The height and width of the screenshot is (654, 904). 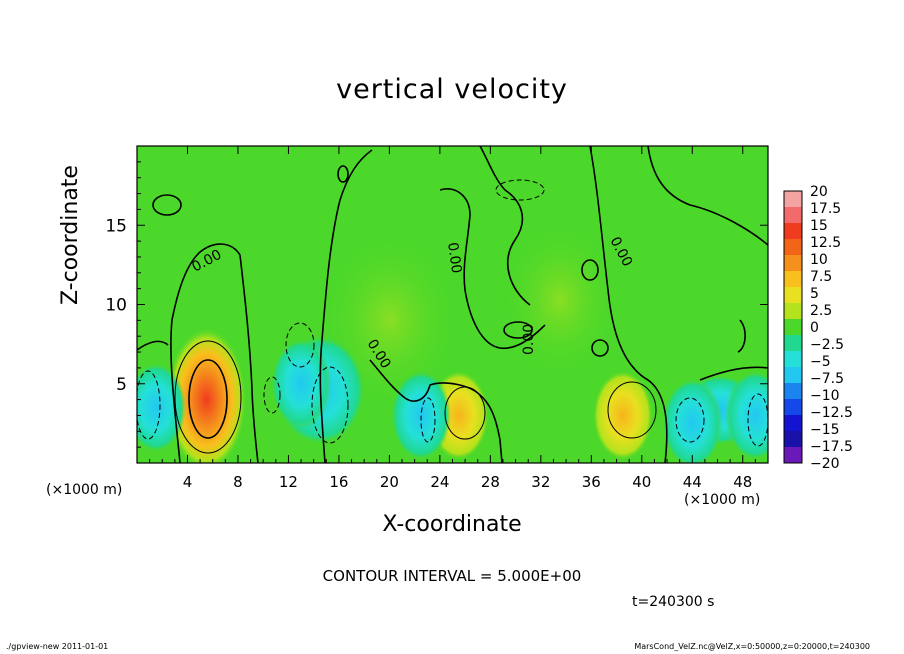 I want to click on colorbar-label: −12.5, so click(x=831, y=413).